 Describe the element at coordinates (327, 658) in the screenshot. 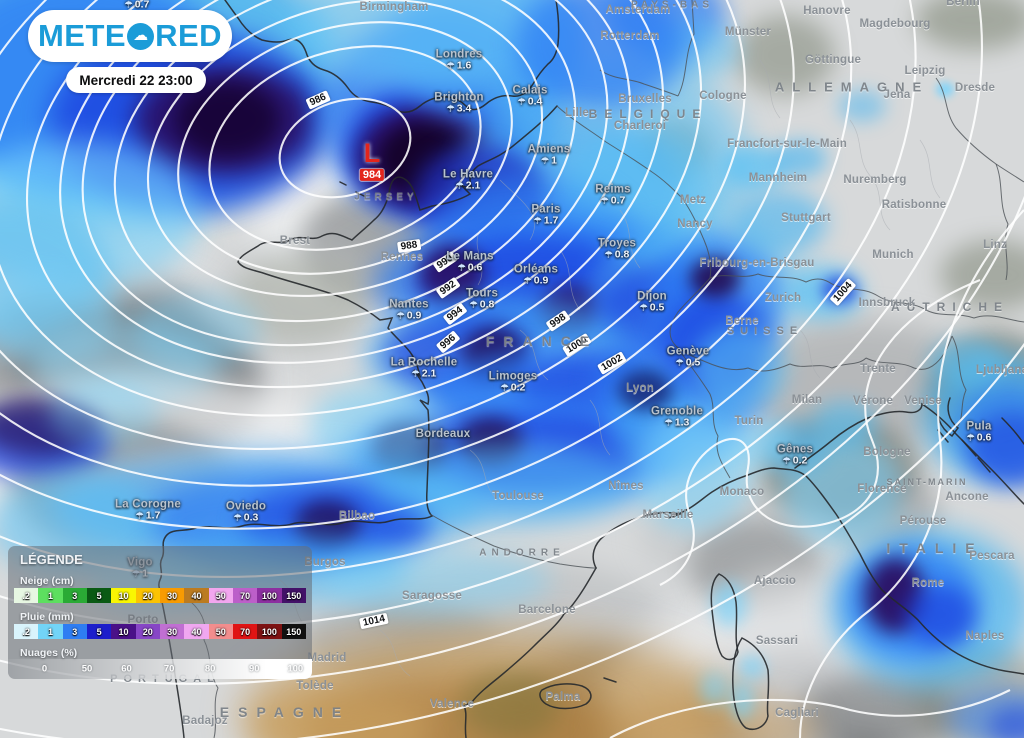

I see `city-label: Madrid` at that location.